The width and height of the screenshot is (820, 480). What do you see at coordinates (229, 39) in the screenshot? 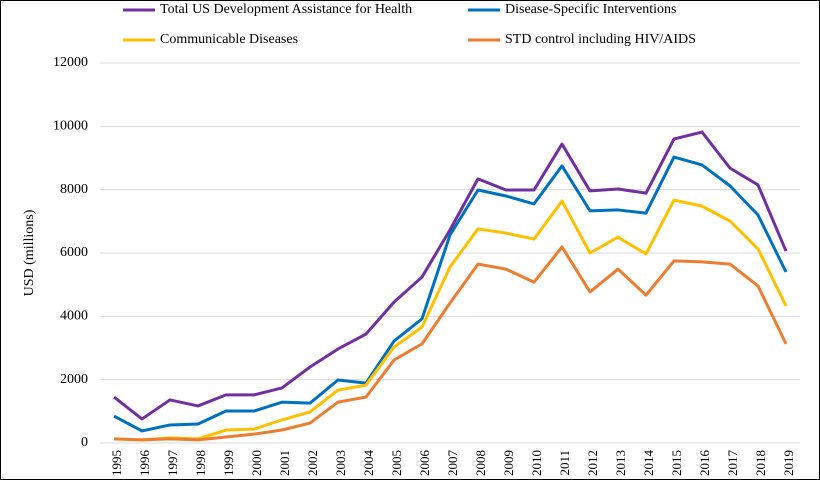
I see `legend-label: Communicable Diseases` at bounding box center [229, 39].